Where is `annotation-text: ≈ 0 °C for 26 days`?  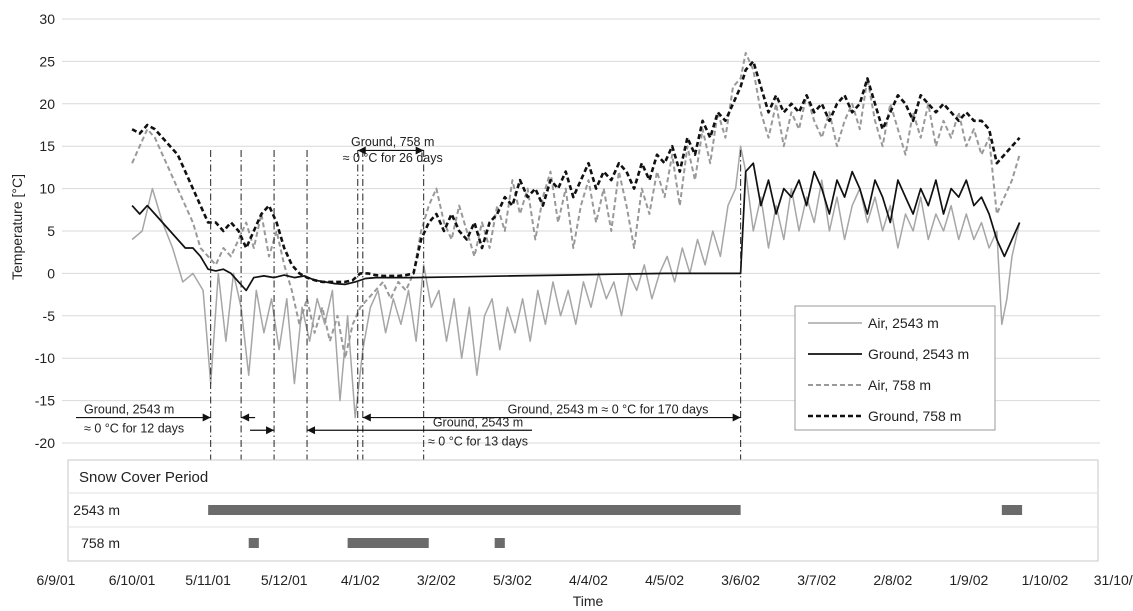
annotation-text: ≈ 0 °C for 26 days is located at coordinates (393, 158).